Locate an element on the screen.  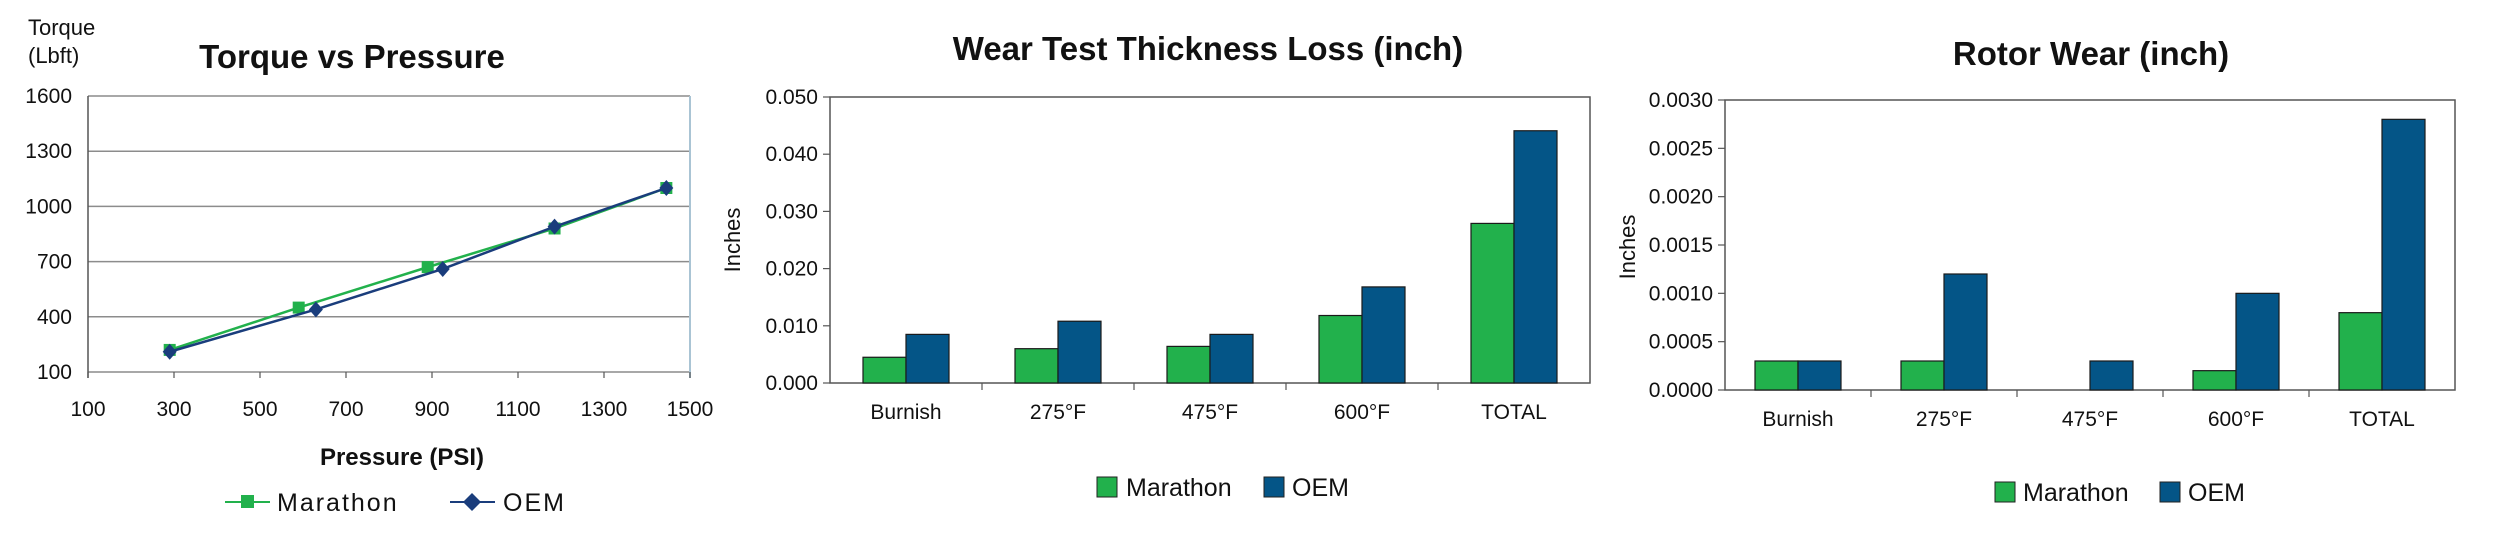
y-axis-label-line-2: (Lbft) is located at coordinates (53, 55).